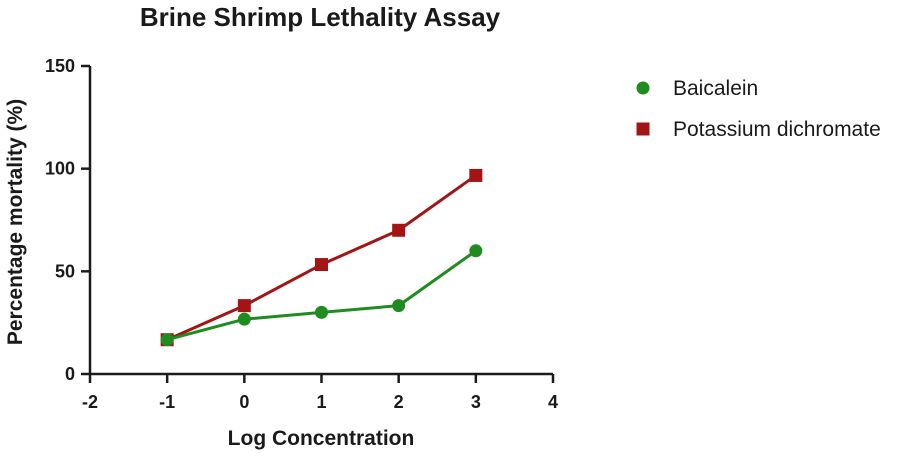  What do you see at coordinates (476, 402) in the screenshot?
I see `x-tick-label: 3` at bounding box center [476, 402].